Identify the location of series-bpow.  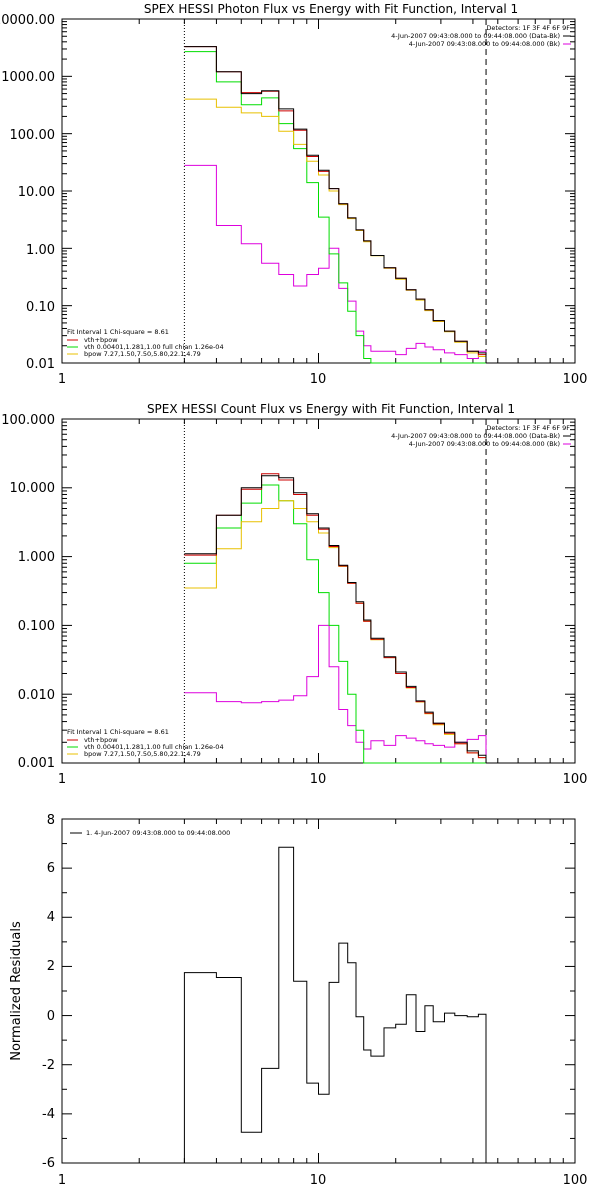
(335, 230).